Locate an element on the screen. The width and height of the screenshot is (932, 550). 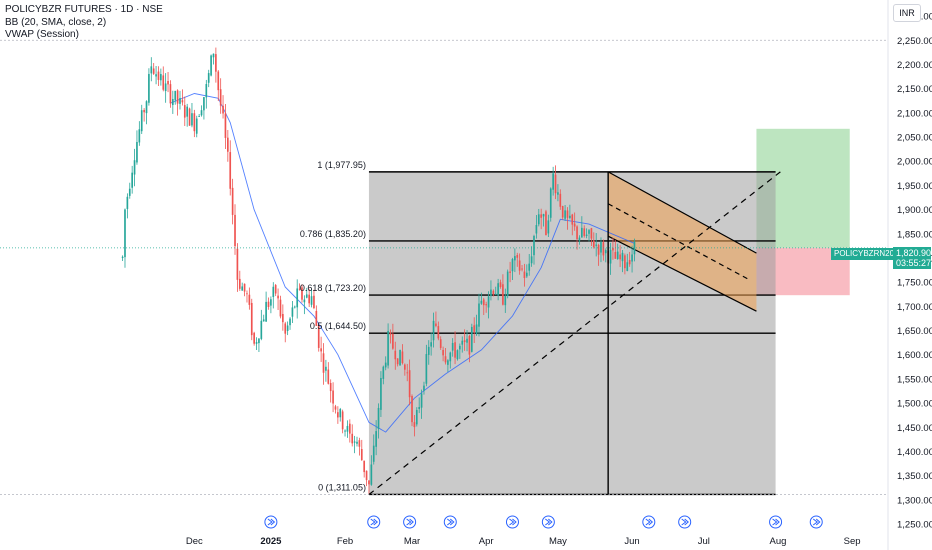
price-tick-label: 1,300.00 is located at coordinates (914, 500).